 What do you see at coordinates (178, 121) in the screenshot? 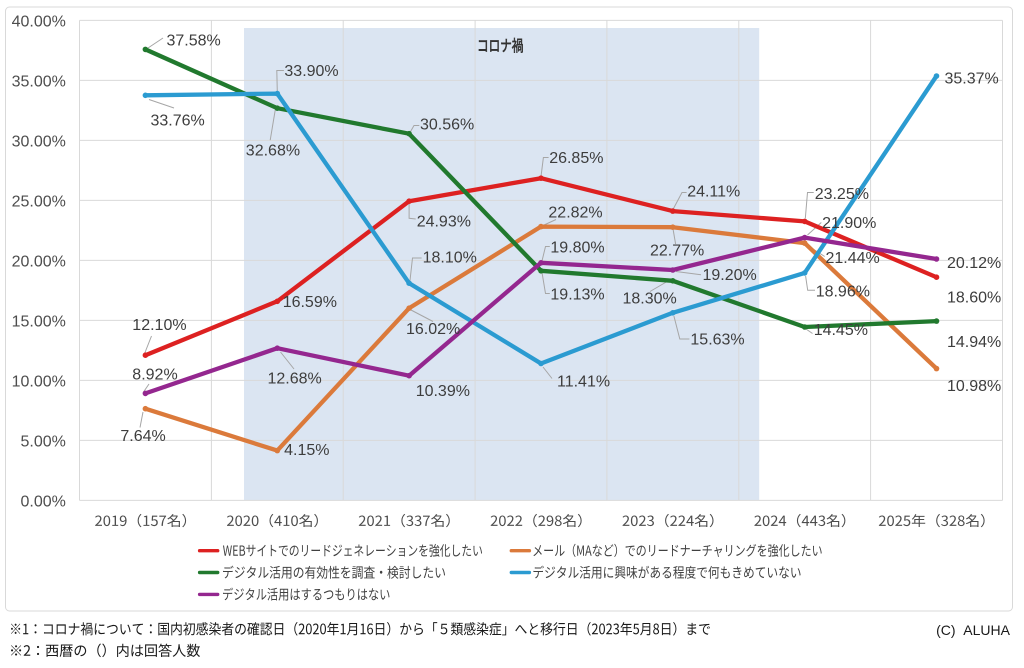
I see `svg-text: 33.76%` at bounding box center [178, 121].